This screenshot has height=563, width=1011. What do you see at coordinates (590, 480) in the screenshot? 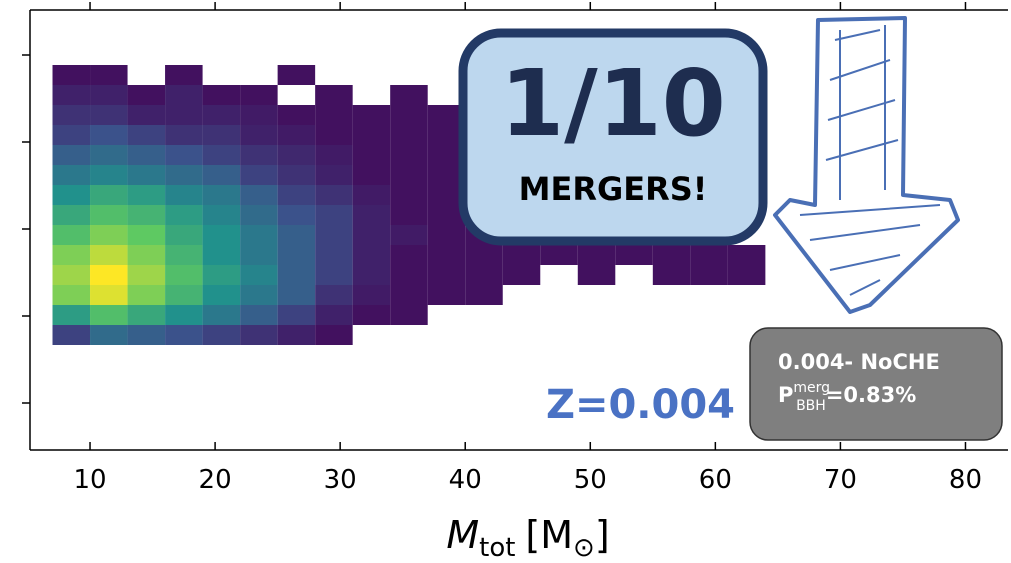
I see `x-tick-label: 50` at bounding box center [590, 480].